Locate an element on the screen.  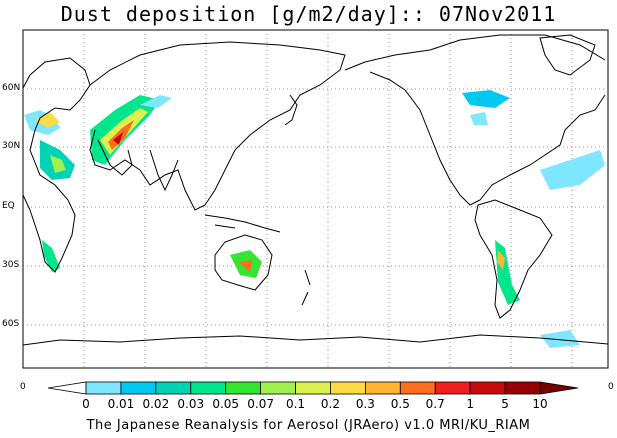
indonesia is located at coordinates (242, 223).